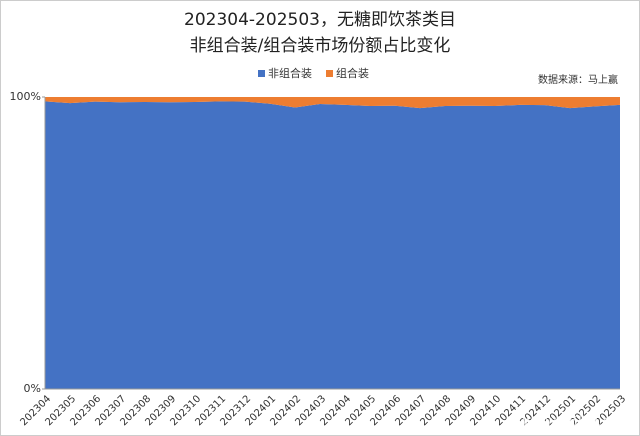 The image size is (640, 436). I want to click on source-note: 数据来源：马上赢, so click(578, 79).